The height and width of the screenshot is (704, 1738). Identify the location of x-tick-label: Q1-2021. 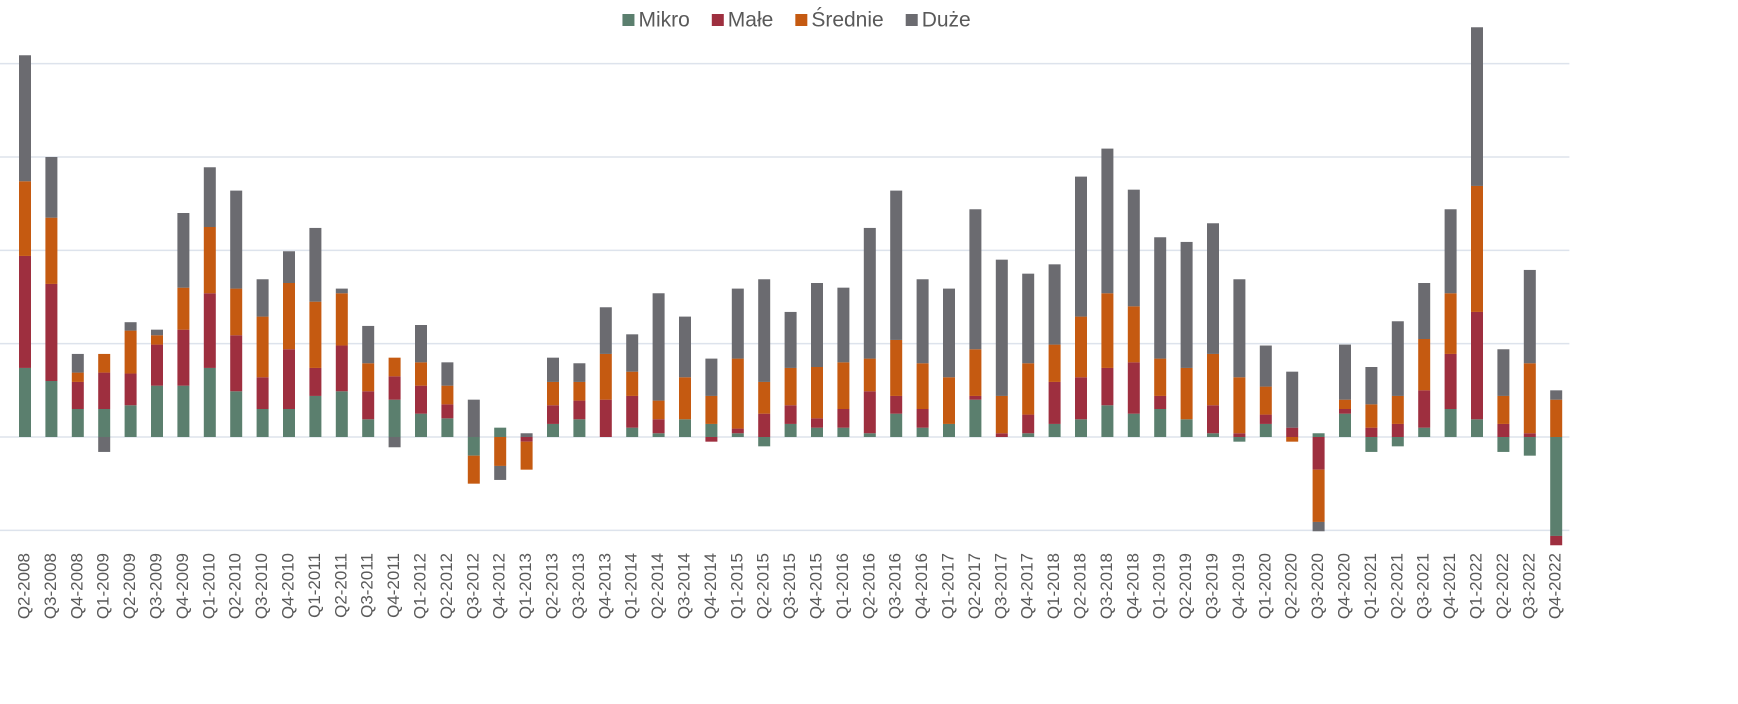
(1370, 586).